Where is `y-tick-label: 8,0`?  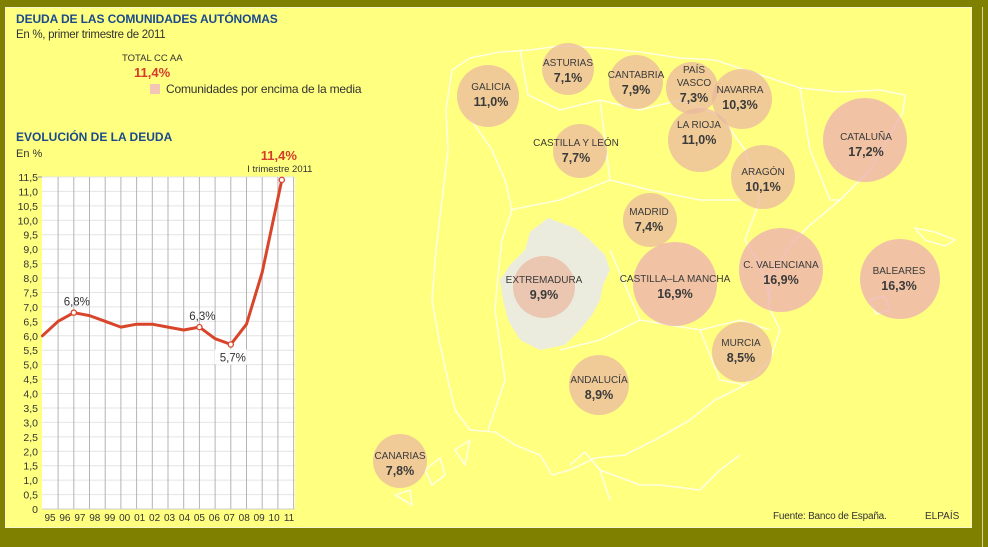
y-tick-label: 8,0 is located at coordinates (30, 279).